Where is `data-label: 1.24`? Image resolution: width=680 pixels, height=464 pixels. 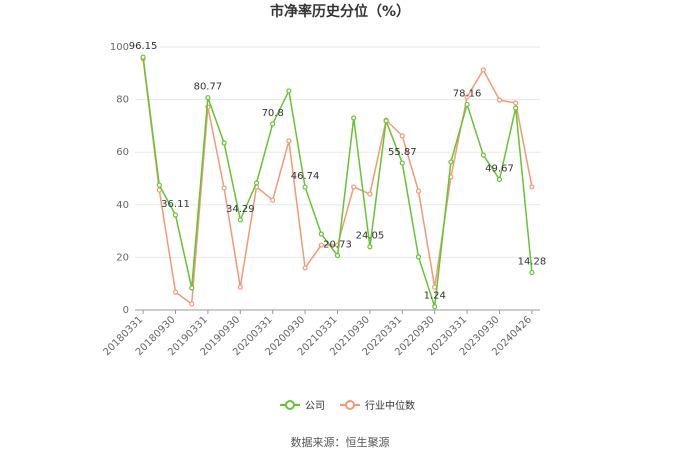 data-label: 1.24 is located at coordinates (435, 296).